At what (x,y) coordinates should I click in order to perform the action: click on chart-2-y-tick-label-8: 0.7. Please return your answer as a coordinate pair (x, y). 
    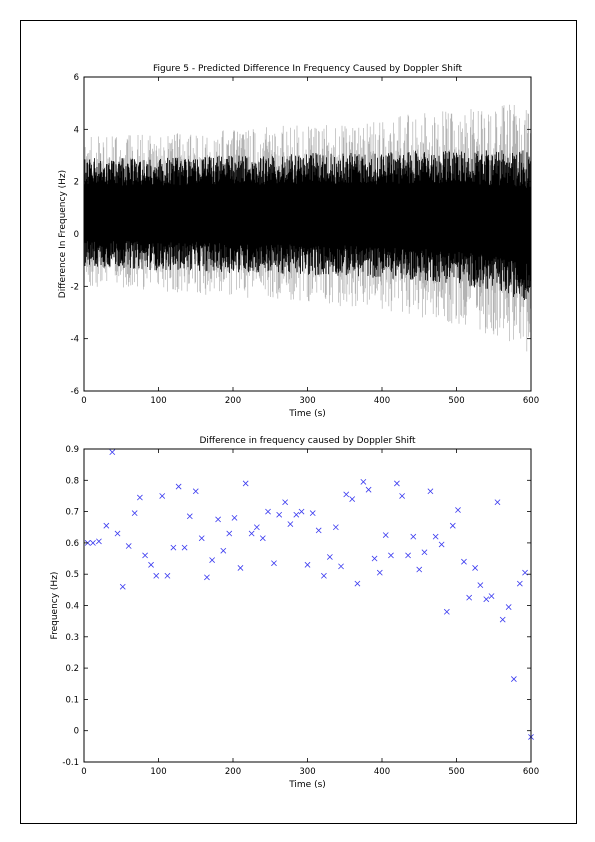
    Looking at the image, I should click on (72, 513).